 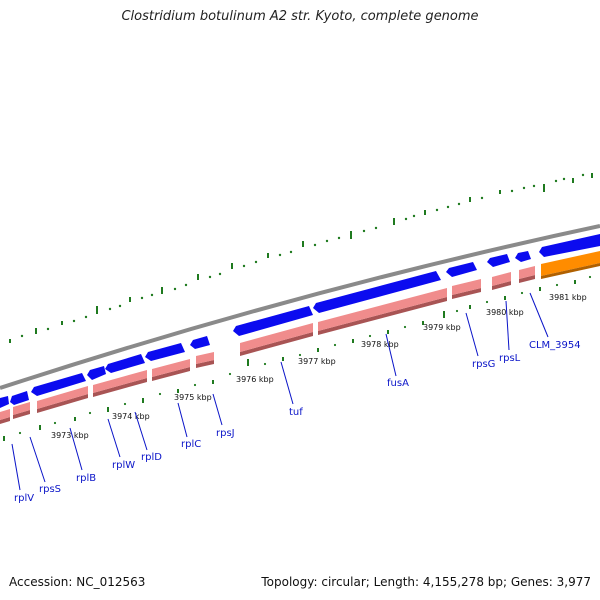 I want to click on gene-label-rplC: rplC, so click(x=191, y=444).